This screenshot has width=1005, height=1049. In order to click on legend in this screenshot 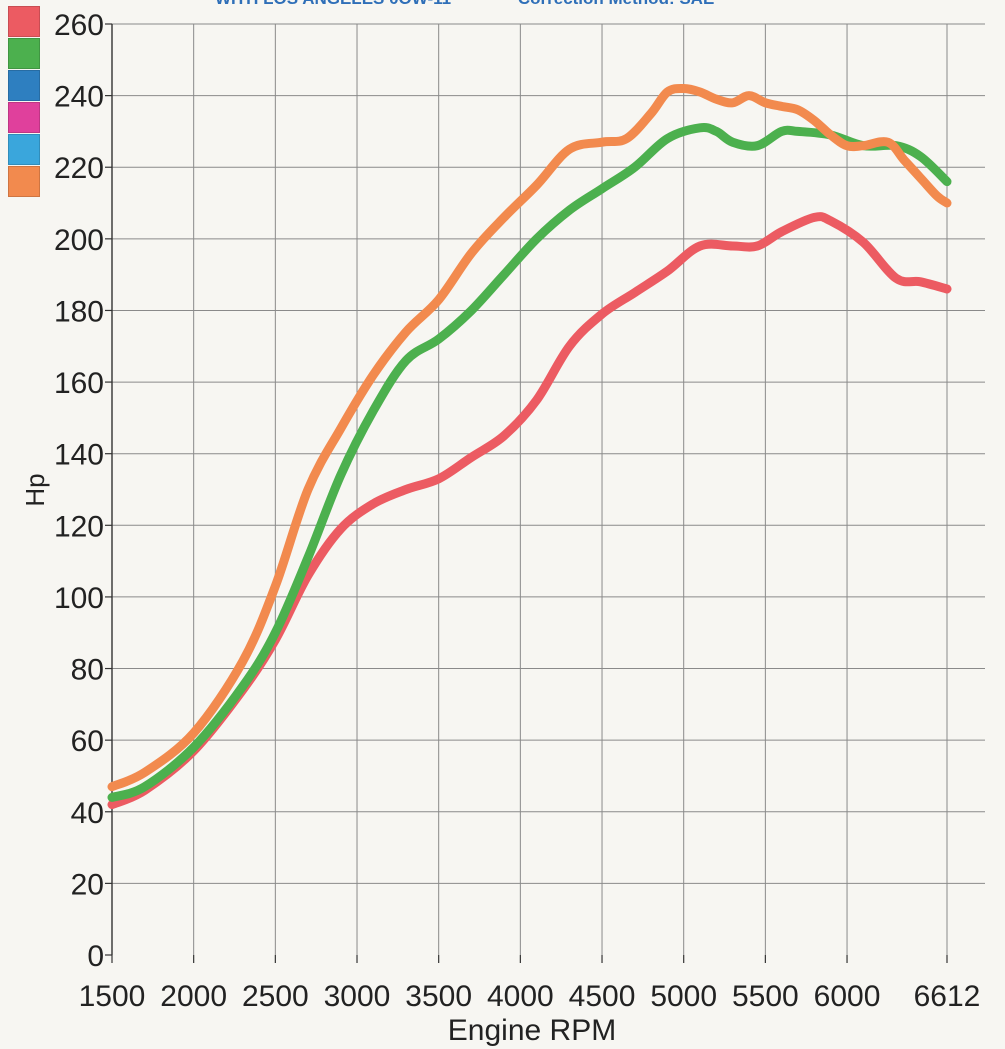, I will do `click(24, 102)`.